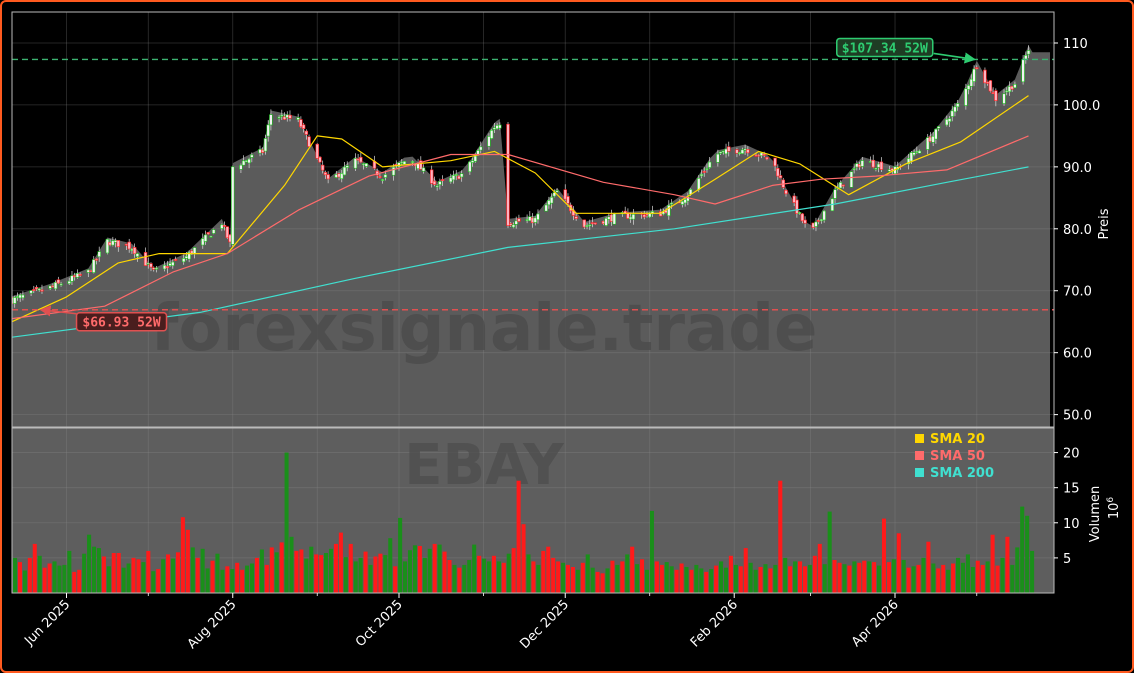 This screenshot has height=673, width=1134. Describe the element at coordinates (1114, 511) in the screenshot. I see `volume-axis-unit-base: 10` at that location.